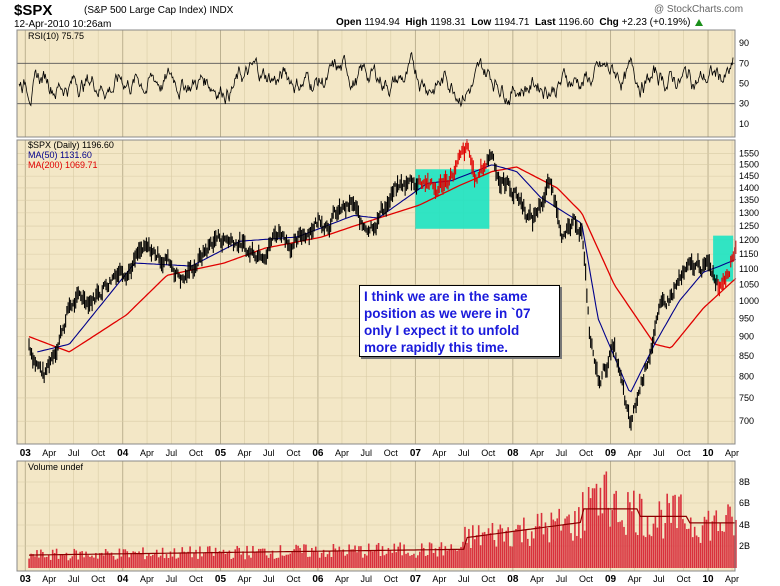 The image size is (780, 586). Describe the element at coordinates (744, 43) in the screenshot. I see `rsi-tick-label: 90` at that location.